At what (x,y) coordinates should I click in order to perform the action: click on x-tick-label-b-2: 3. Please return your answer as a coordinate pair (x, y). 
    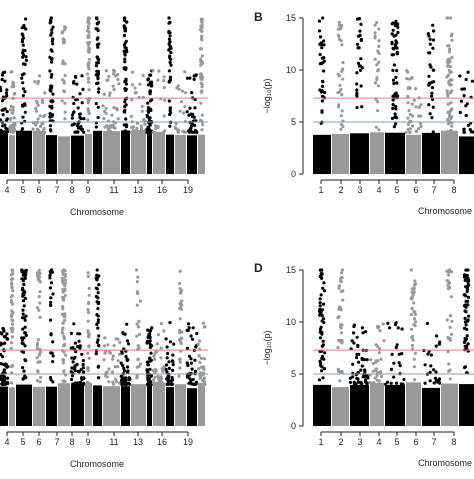
    Looking at the image, I should click on (359, 190).